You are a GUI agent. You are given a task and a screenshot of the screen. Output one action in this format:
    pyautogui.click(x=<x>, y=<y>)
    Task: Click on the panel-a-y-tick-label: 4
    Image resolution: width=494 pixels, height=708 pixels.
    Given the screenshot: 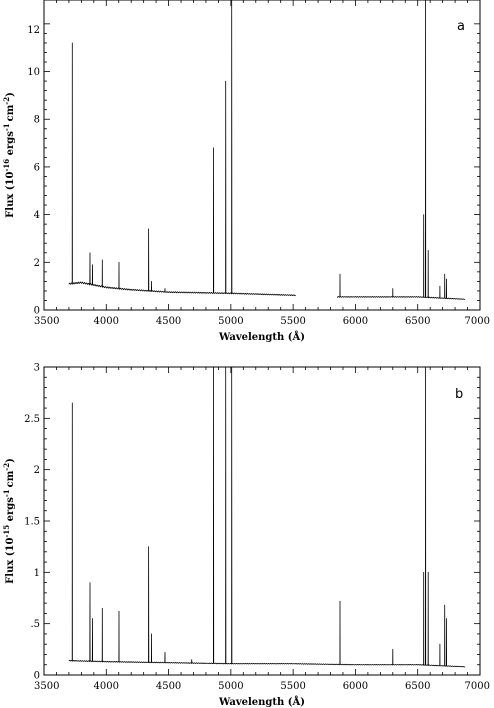 What is the action you would take?
    pyautogui.click(x=37, y=215)
    